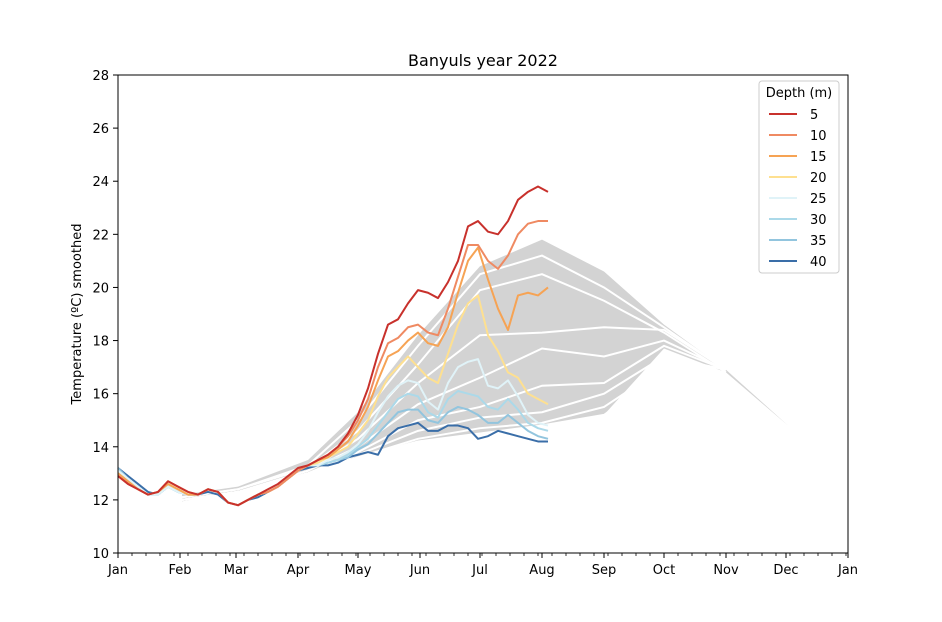 Image resolution: width=942 pixels, height=622 pixels. Describe the element at coordinates (604, 570) in the screenshot. I see `x-tick-label: Sep` at that location.